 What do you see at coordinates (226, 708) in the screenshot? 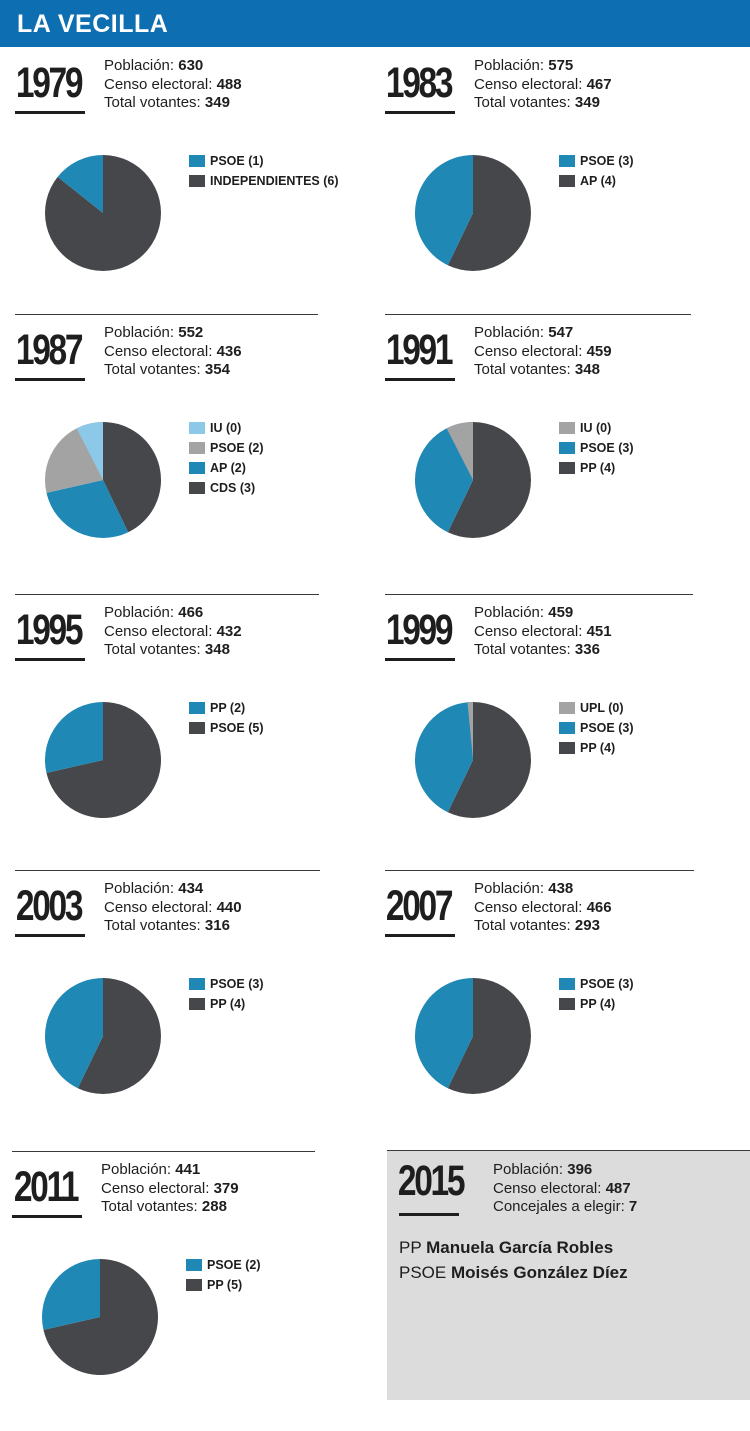
I see `legend-item: PP (2)` at bounding box center [226, 708].